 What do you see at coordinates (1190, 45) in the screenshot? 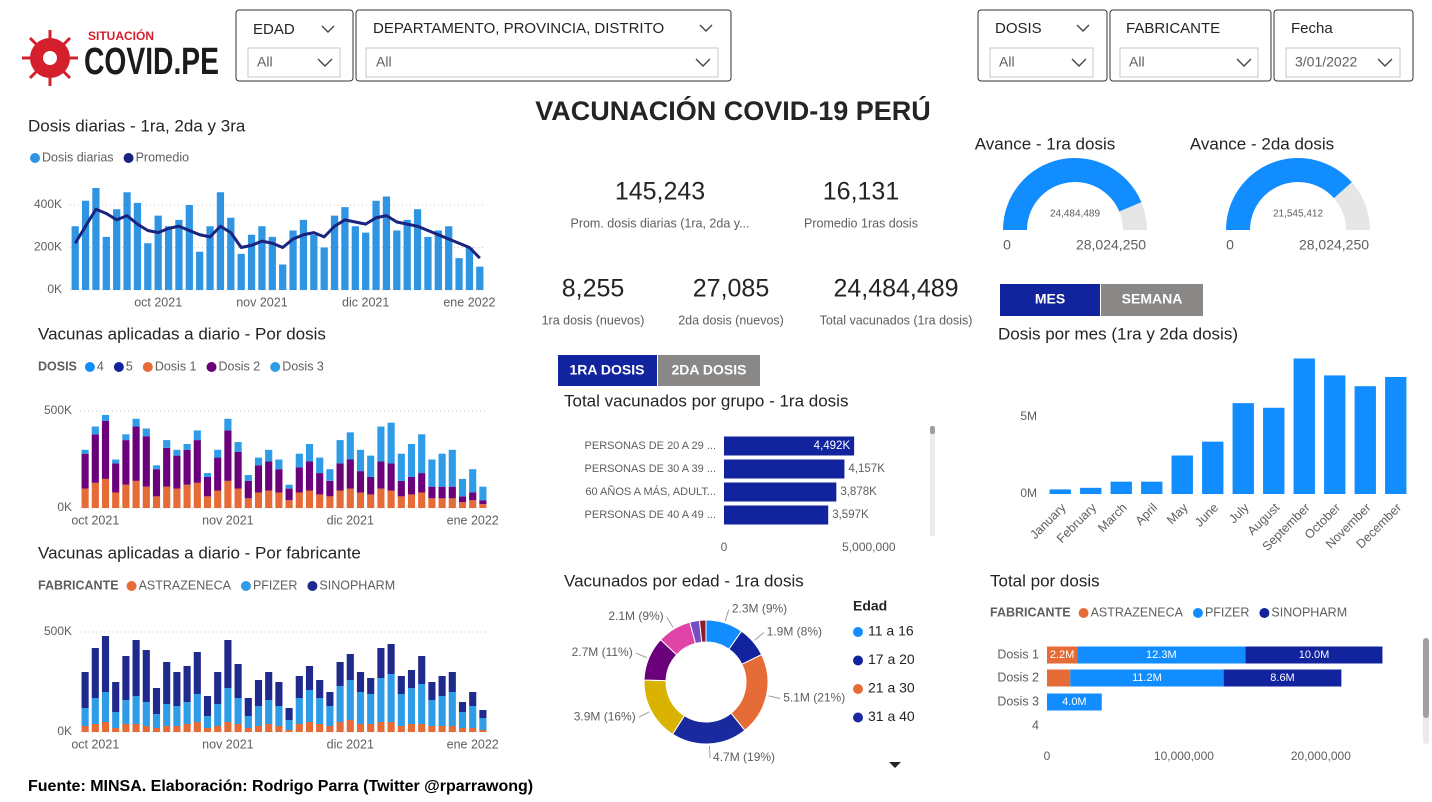
I see `filter: FABRICANTE All` at bounding box center [1190, 45].